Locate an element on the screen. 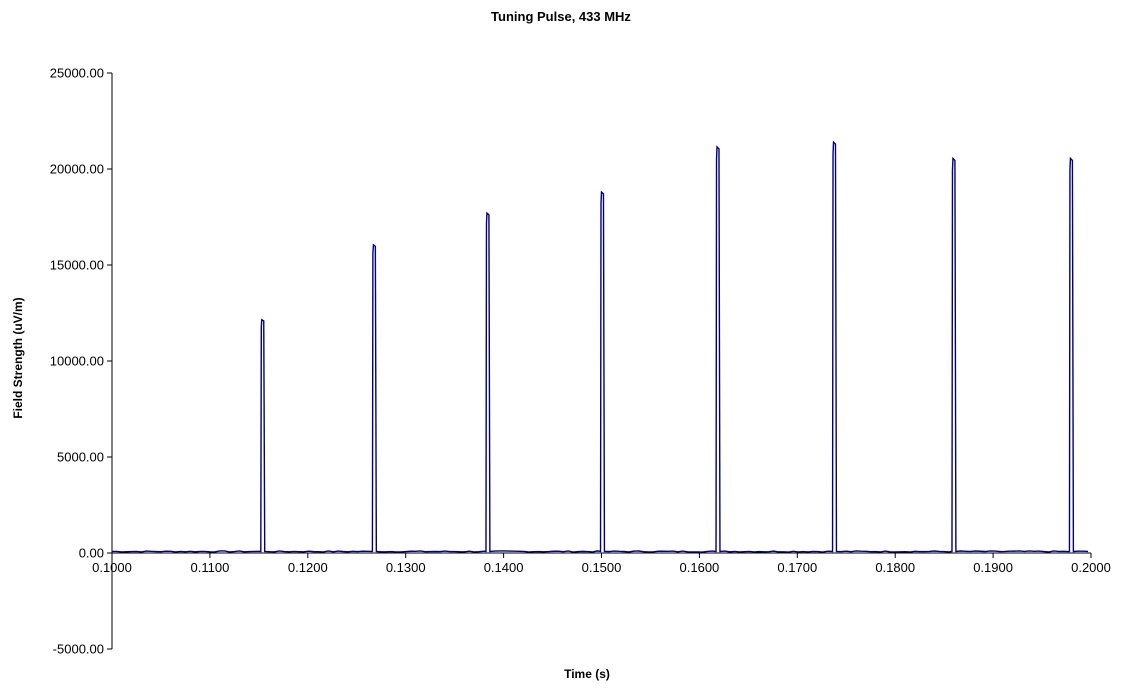 The width and height of the screenshot is (1121, 688). x-tick-label: 0.1500 is located at coordinates (602, 567).